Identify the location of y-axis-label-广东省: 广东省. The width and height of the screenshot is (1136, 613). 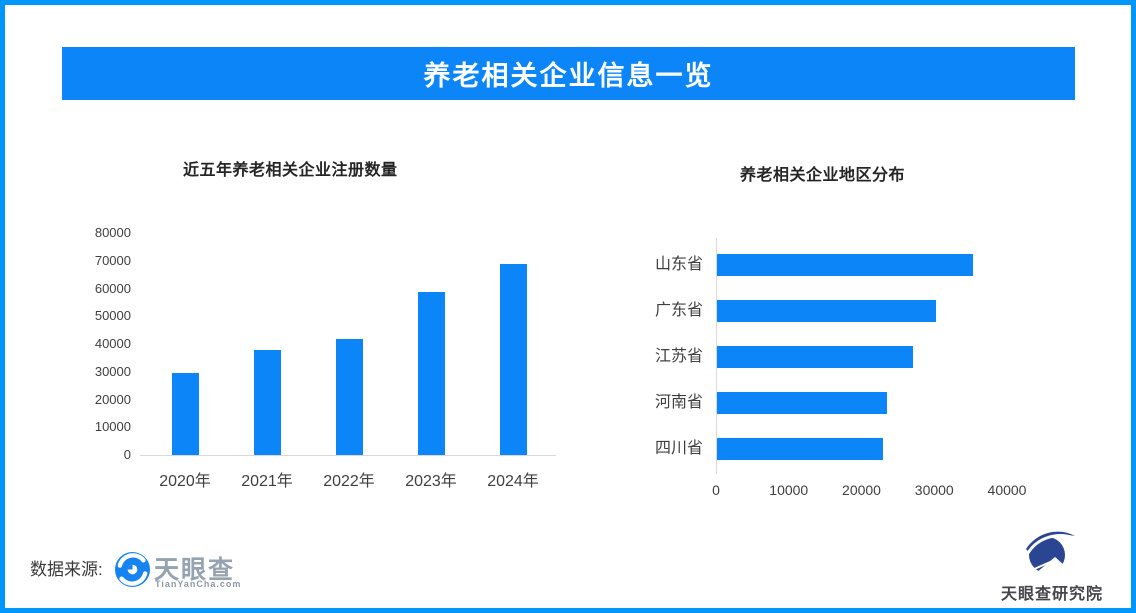
(678, 310).